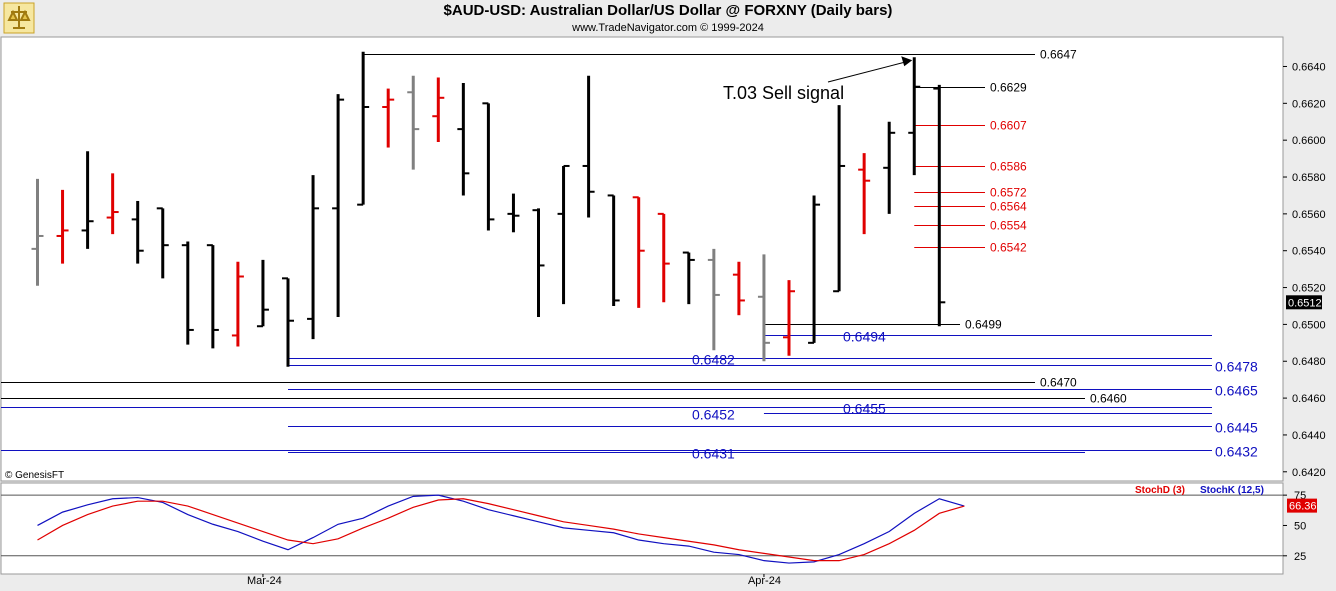 The height and width of the screenshot is (591, 1336). I want to click on price-axis-tick-label: 0.6540, so click(1309, 252).